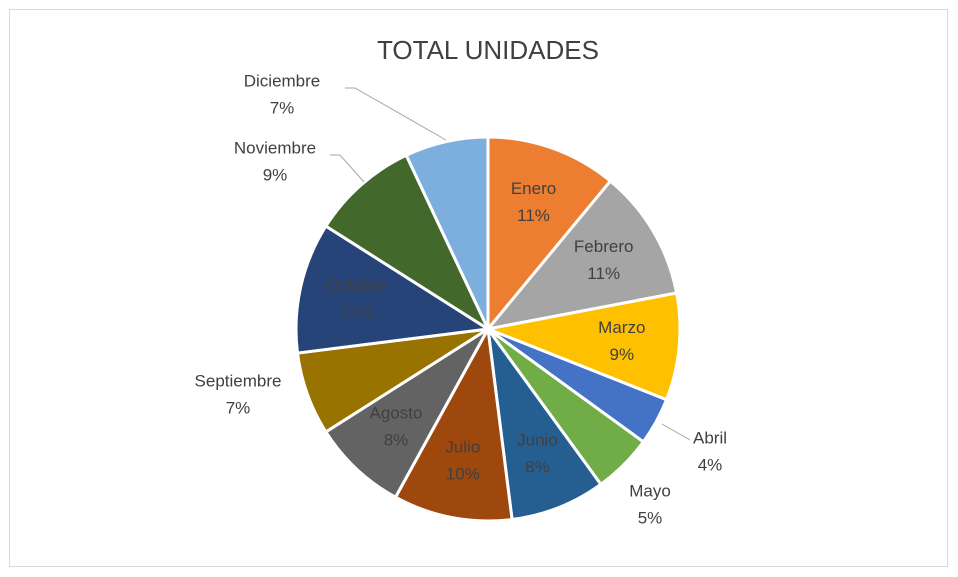 Image resolution: width=958 pixels, height=577 pixels. What do you see at coordinates (463, 474) in the screenshot?
I see `value-label: 10%` at bounding box center [463, 474].